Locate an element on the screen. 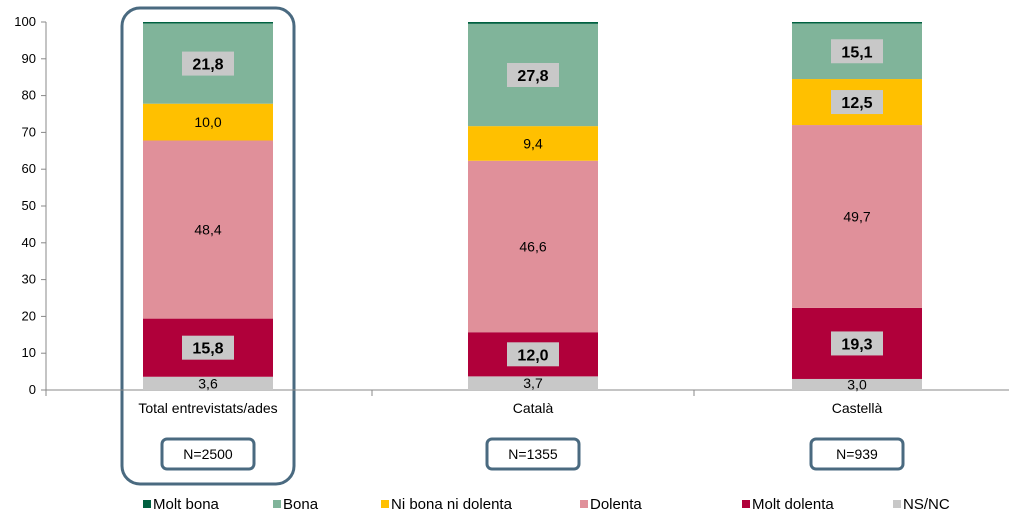 The image size is (1009, 514). sample-size-label: N=1355 is located at coordinates (533, 454).